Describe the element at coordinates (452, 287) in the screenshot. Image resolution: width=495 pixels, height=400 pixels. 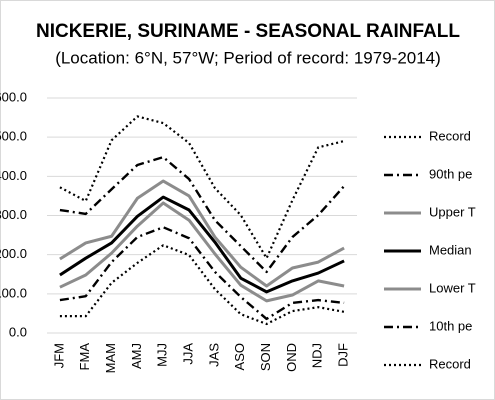
I see `legend-label: Lower T` at that location.